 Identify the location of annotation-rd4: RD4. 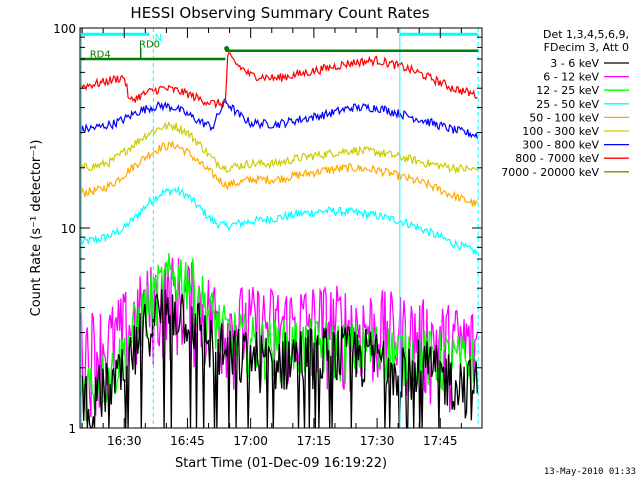
(100, 55).